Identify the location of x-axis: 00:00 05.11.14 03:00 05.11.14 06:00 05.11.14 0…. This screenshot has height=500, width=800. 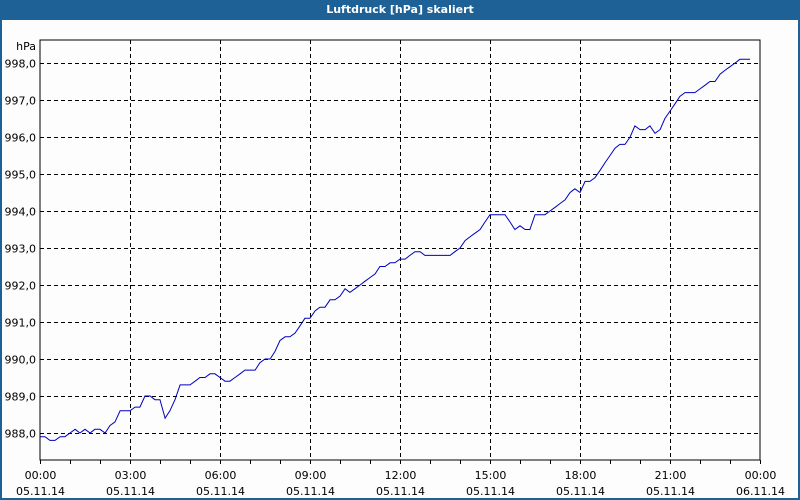
(400, 479).